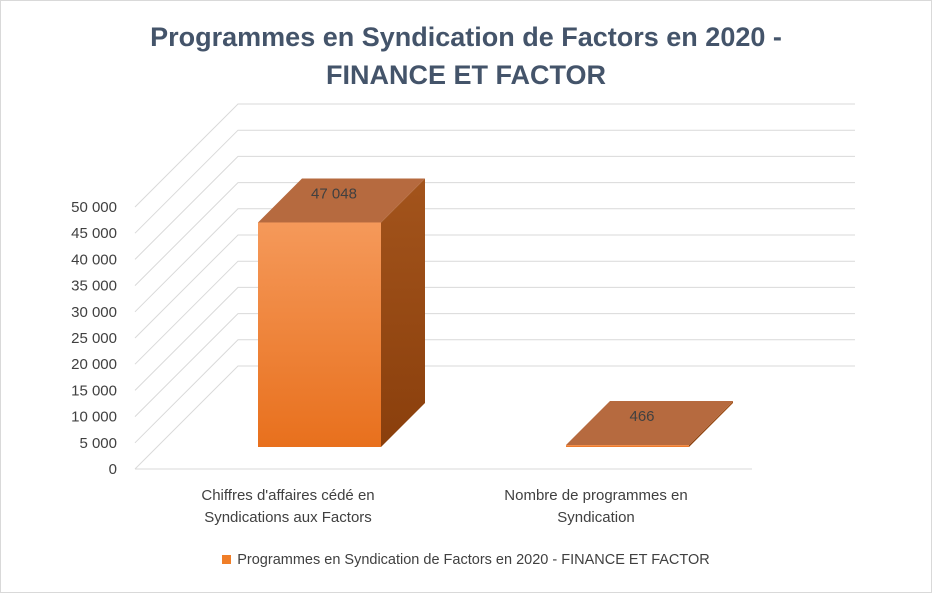 This screenshot has height=593, width=932. Describe the element at coordinates (98, 443) in the screenshot. I see `y-tick-label: 5 000` at that location.